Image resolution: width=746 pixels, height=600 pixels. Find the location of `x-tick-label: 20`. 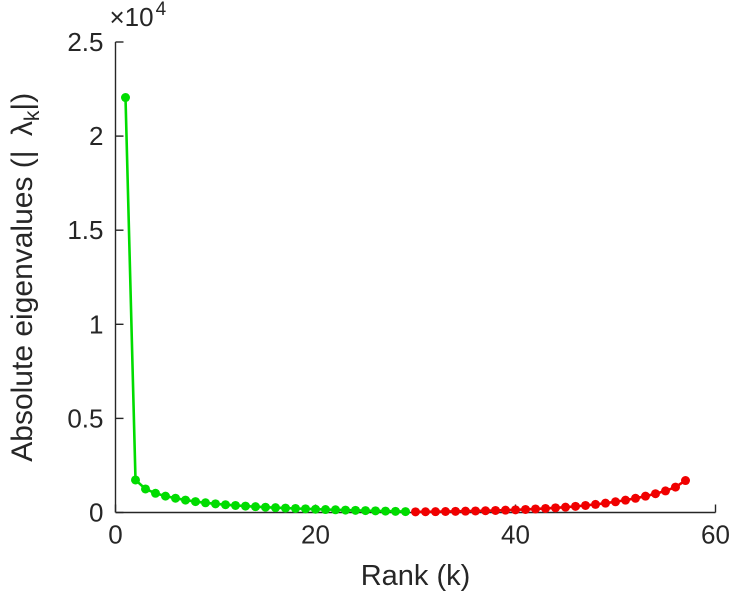

x-tick-label: 20 is located at coordinates (315, 535).